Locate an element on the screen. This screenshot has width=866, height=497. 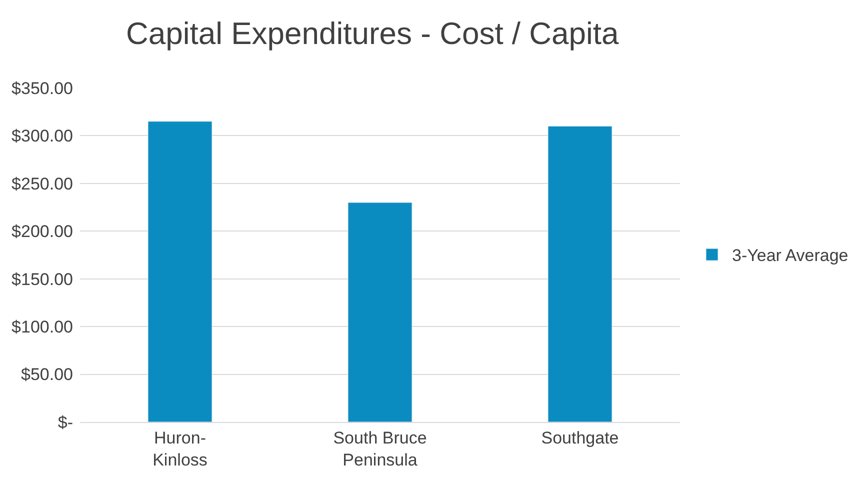
y-tick-label: $- is located at coordinates (65, 422).